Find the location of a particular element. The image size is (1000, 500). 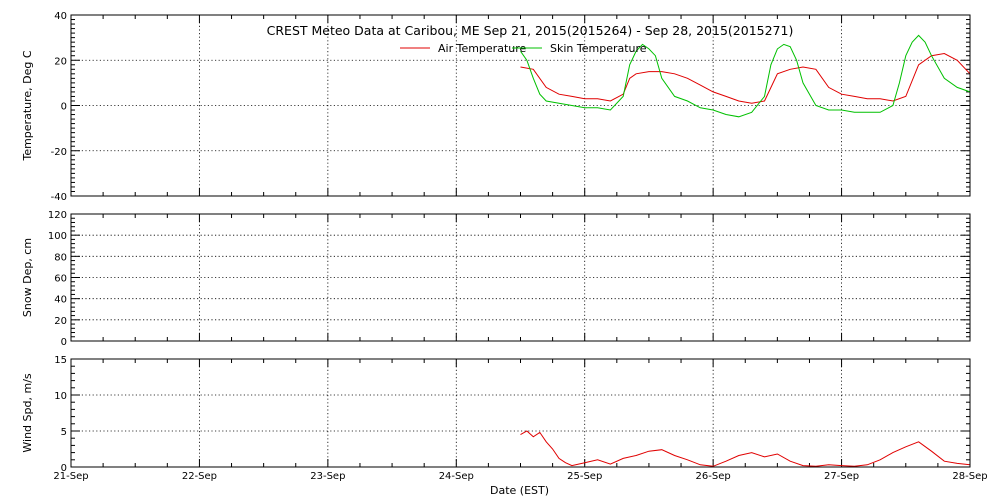

x-tick-label: 23-Sep is located at coordinates (327, 476).